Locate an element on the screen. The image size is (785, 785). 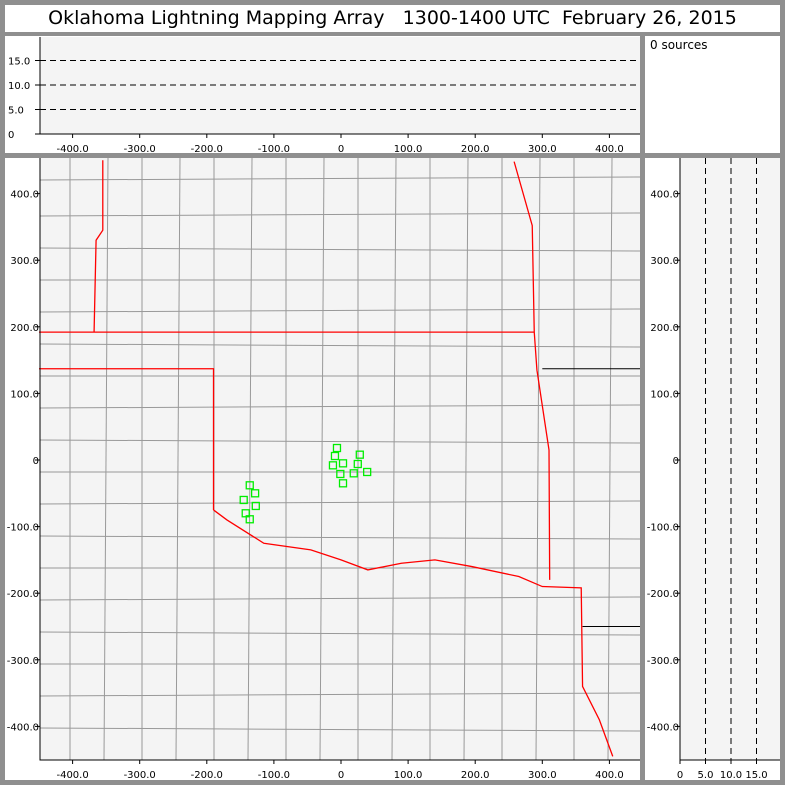
y-tick-label: 10.0 is located at coordinates (19, 86).